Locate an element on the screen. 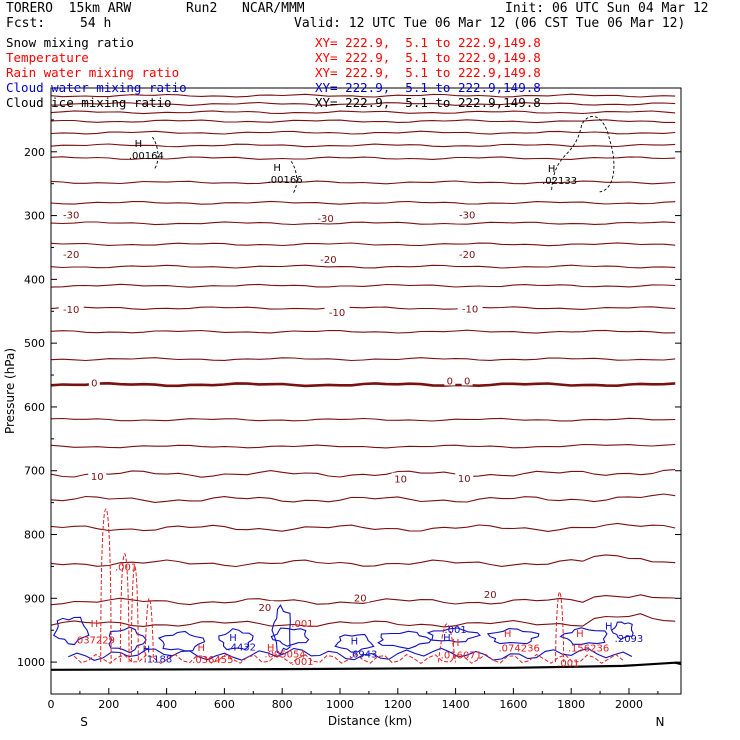 The image size is (740, 740). y-tick-label: 600 is located at coordinates (34, 407).